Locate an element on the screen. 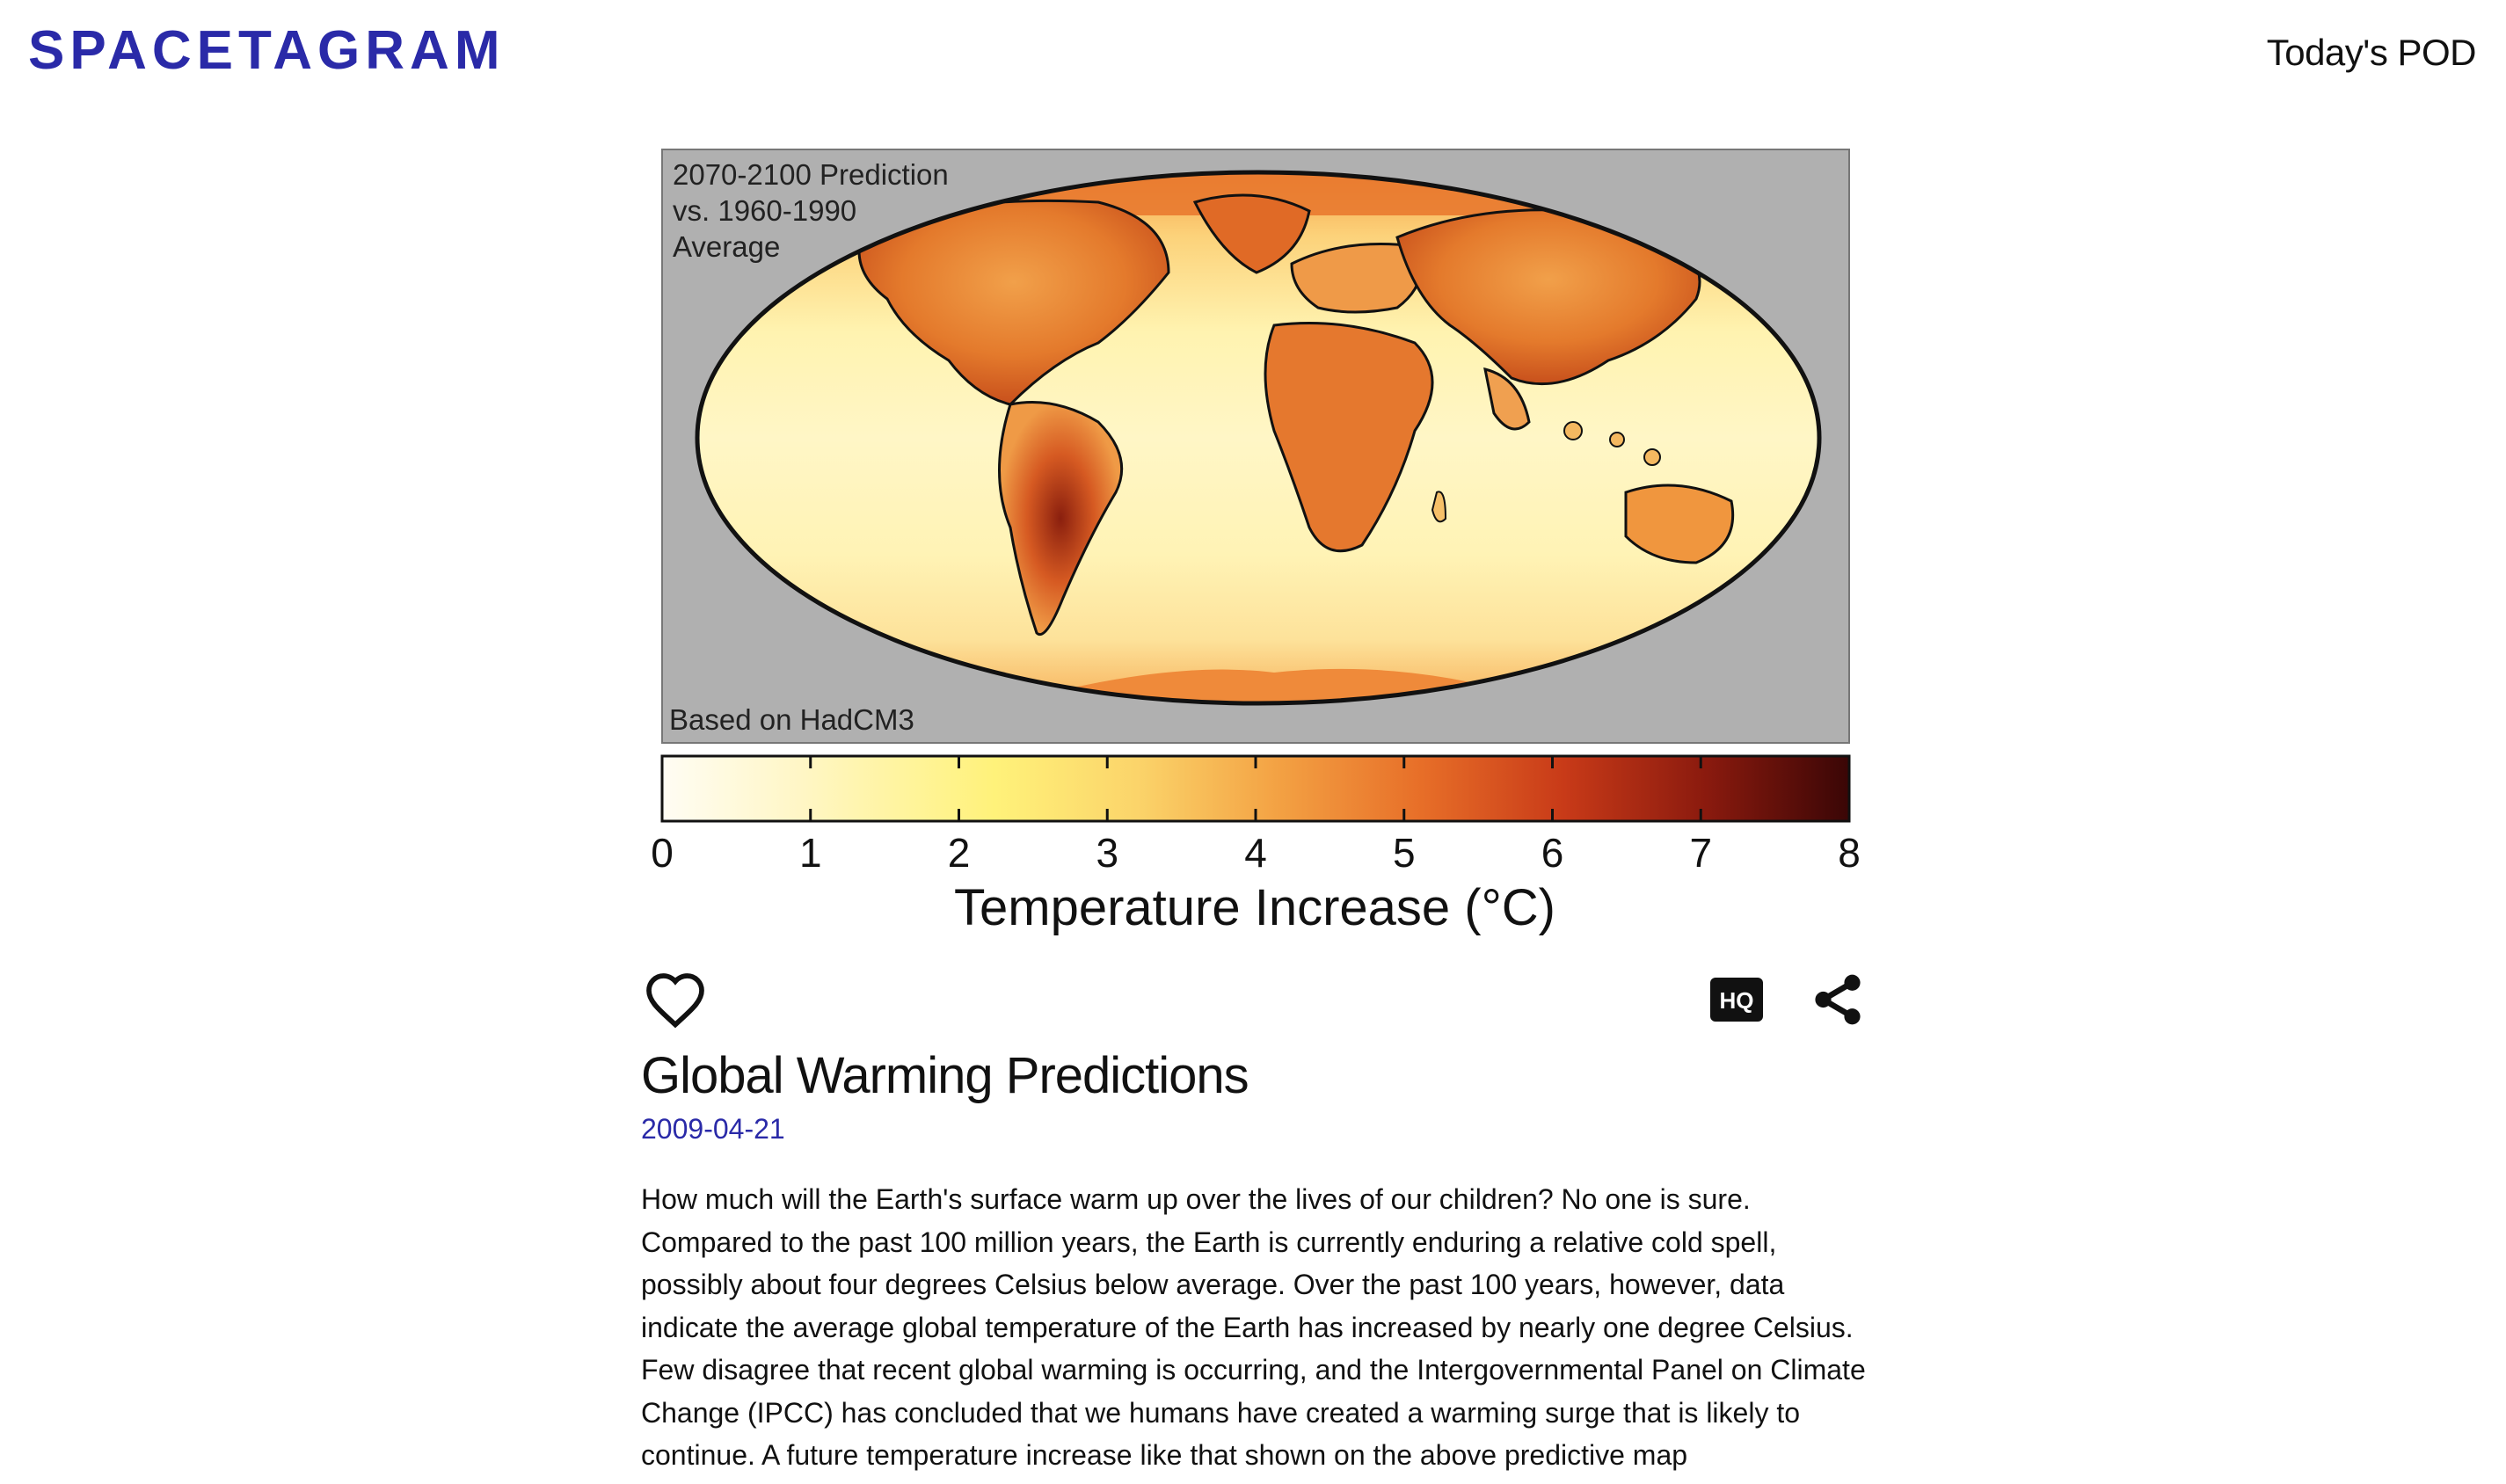 This screenshot has width=2506, height=1484. colorbar-tick-label: 6 is located at coordinates (1553, 853).